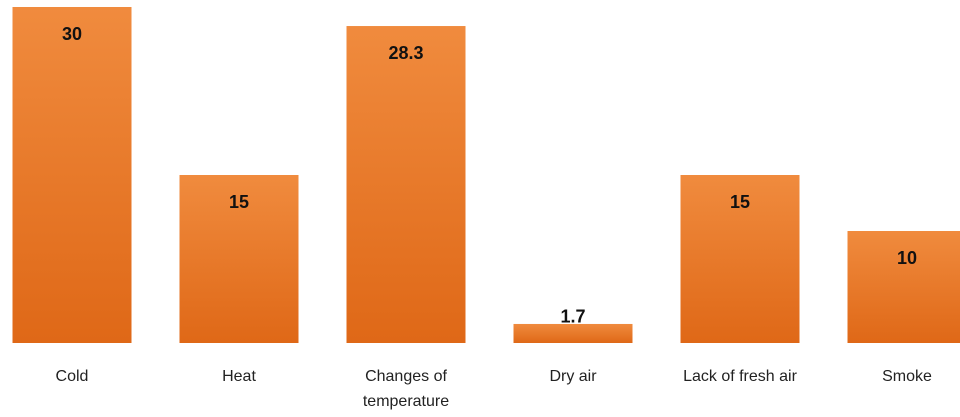  I want to click on value-label: 30, so click(72, 34).